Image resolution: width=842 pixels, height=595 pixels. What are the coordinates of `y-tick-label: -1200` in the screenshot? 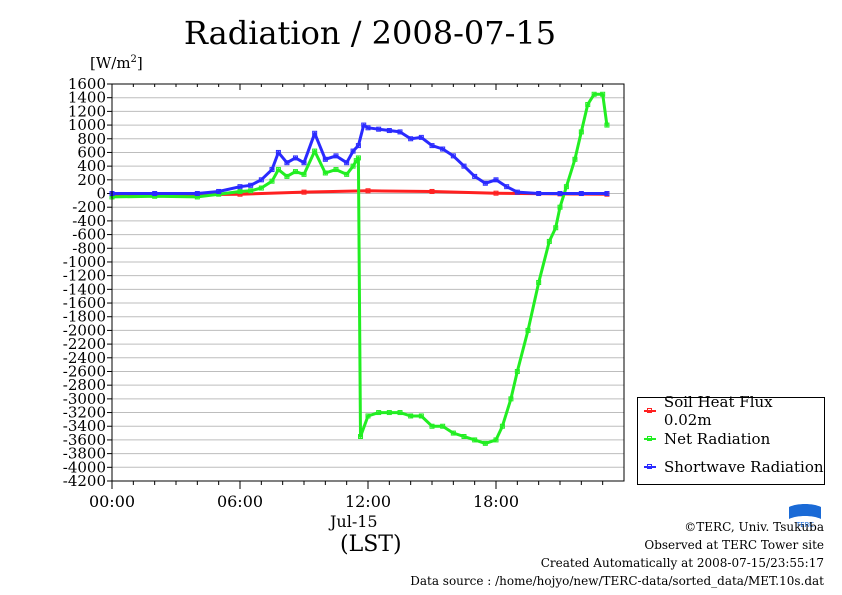 It's located at (84, 276).